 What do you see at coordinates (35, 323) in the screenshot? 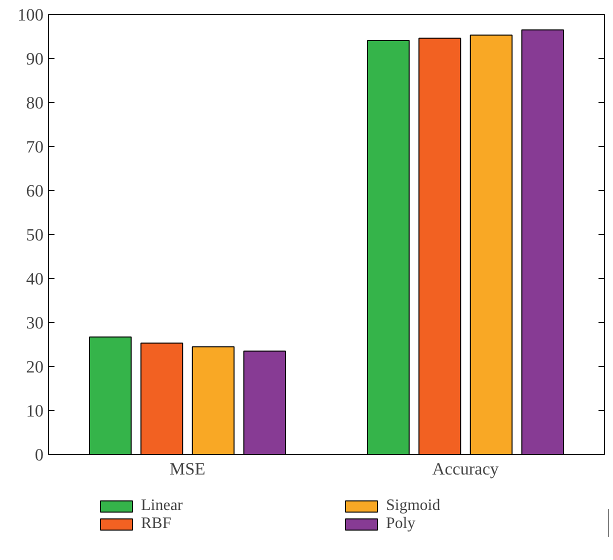
I see `y-tick-label: 30` at bounding box center [35, 323].